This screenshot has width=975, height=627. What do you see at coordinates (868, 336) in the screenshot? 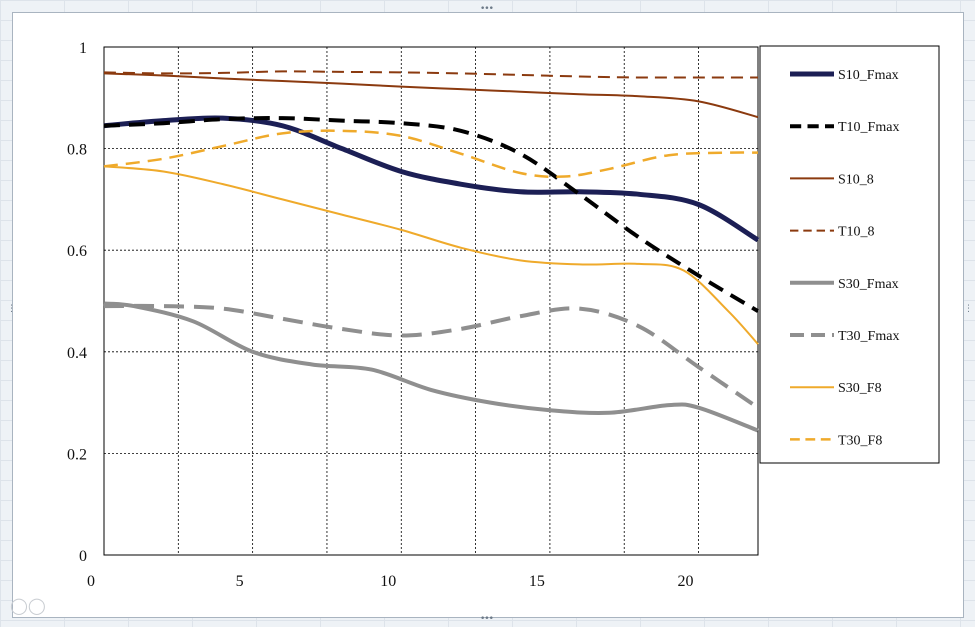
I see `legend-label: T30_Fmax` at bounding box center [868, 336].